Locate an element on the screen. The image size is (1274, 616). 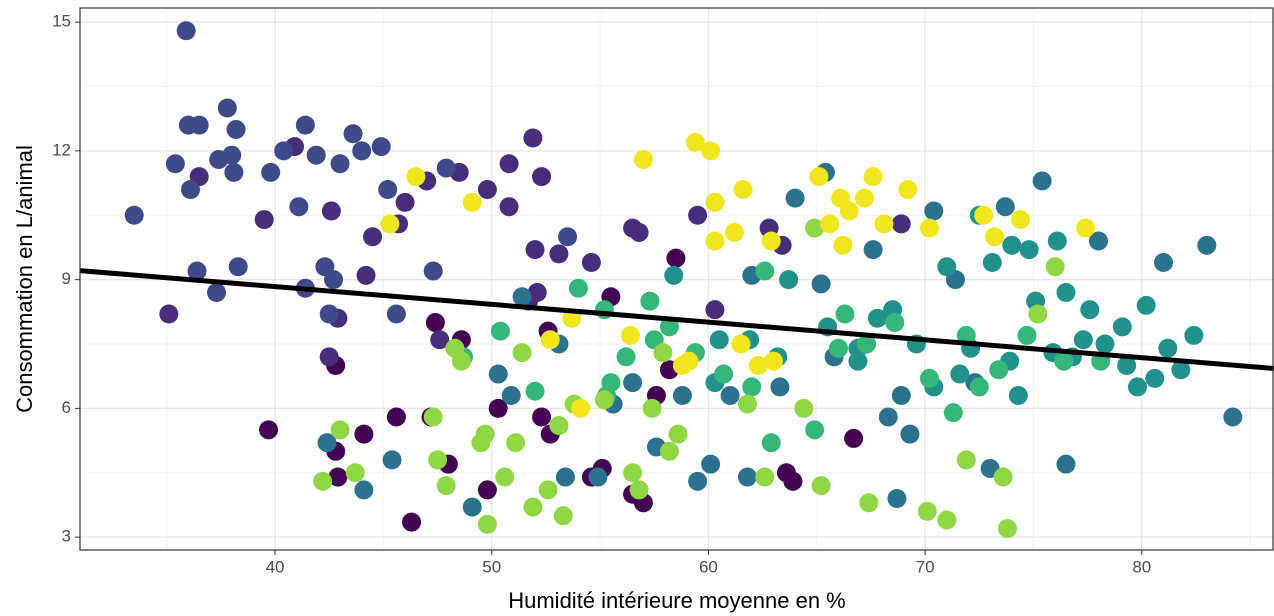
y-tick-label: 15 is located at coordinates (61, 21).